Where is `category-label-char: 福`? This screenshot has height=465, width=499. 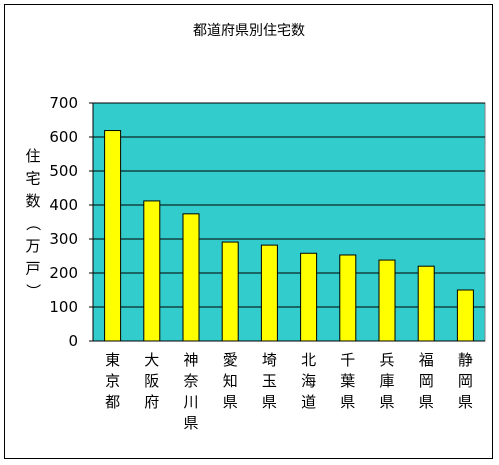
category-label-char: 福 is located at coordinates (426, 360).